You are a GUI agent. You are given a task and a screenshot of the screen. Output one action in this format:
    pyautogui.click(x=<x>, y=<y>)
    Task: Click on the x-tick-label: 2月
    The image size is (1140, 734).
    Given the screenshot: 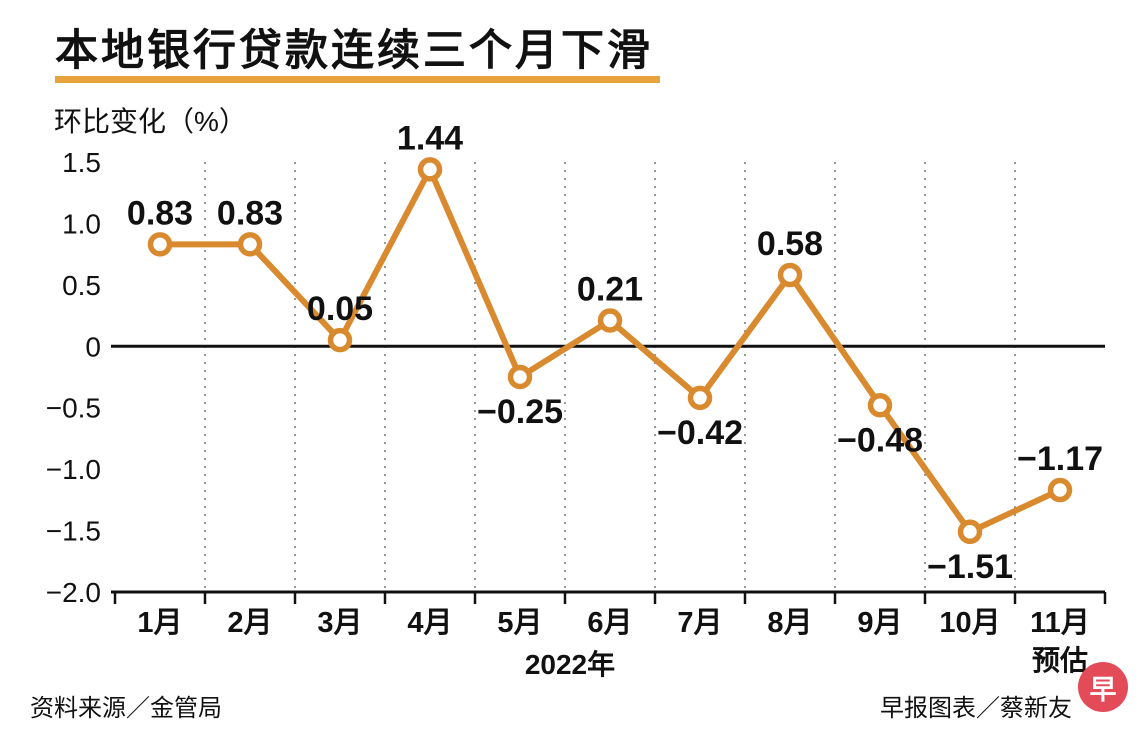 What is the action you would take?
    pyautogui.click(x=249, y=623)
    